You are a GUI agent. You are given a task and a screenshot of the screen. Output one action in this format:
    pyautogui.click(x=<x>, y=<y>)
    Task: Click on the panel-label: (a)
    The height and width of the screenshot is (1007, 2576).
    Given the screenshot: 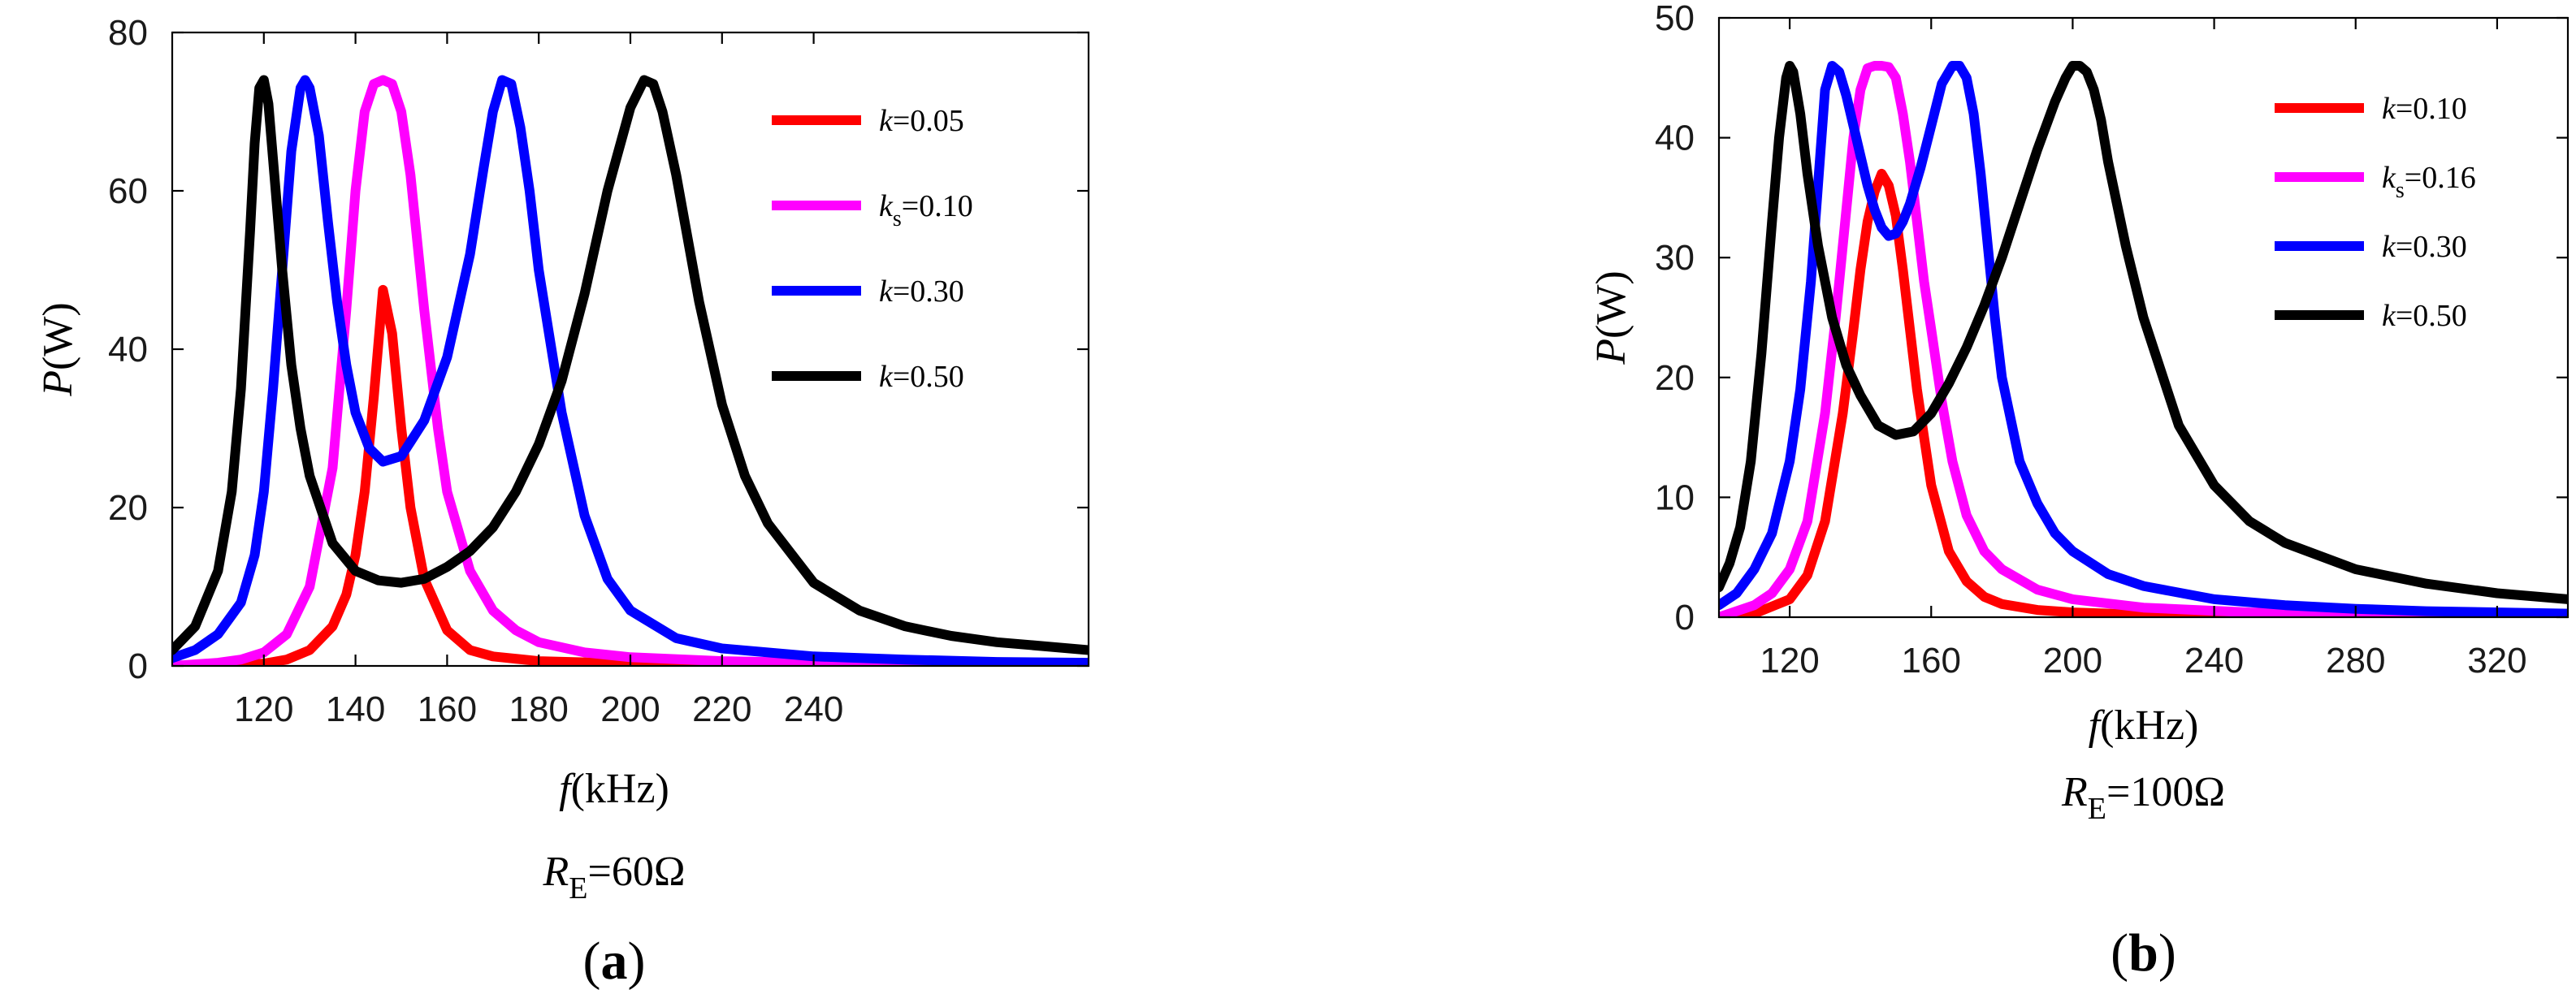 What is the action you would take?
    pyautogui.click(x=614, y=961)
    